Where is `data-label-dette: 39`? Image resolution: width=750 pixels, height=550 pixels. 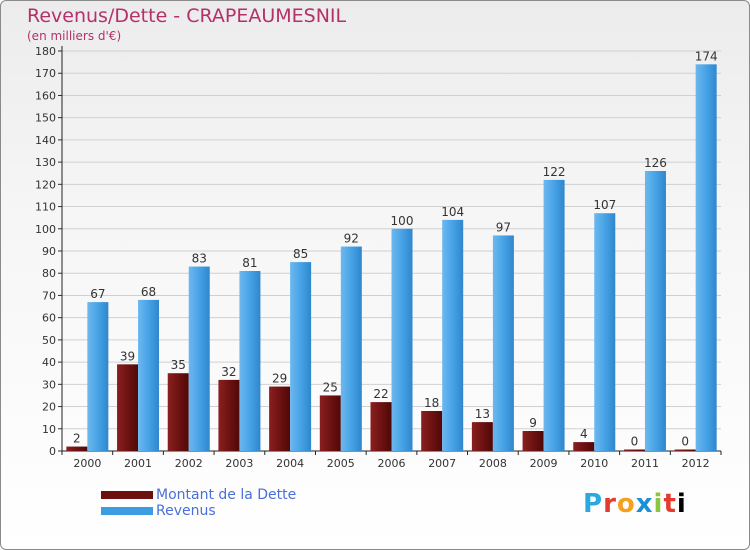 data-label-dette: 39 is located at coordinates (127, 356).